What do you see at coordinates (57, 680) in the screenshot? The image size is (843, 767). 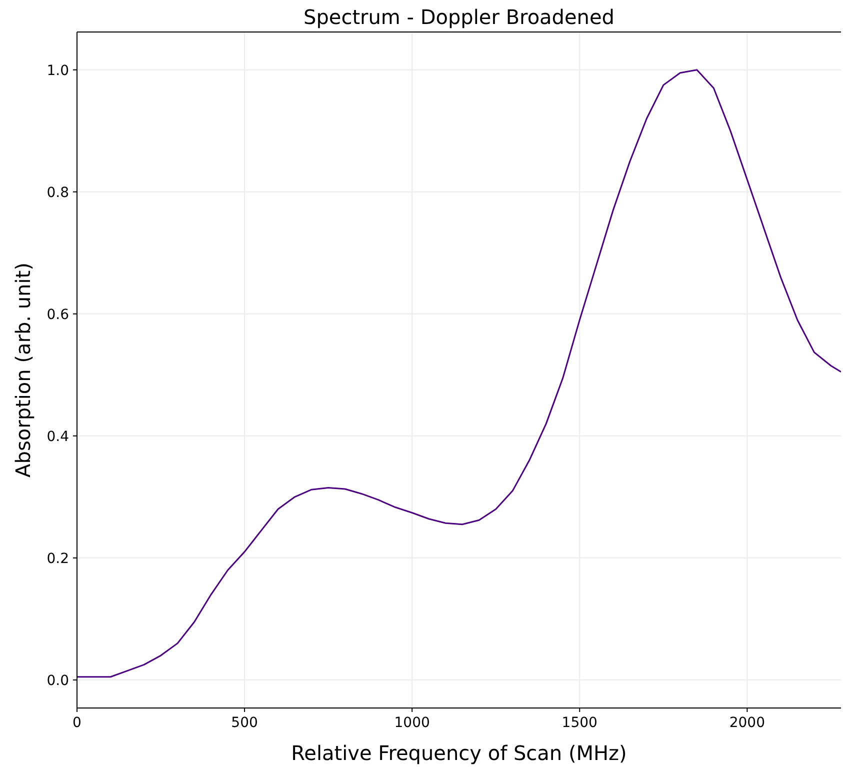 I see `y-tick-label: 0.0` at bounding box center [57, 680].